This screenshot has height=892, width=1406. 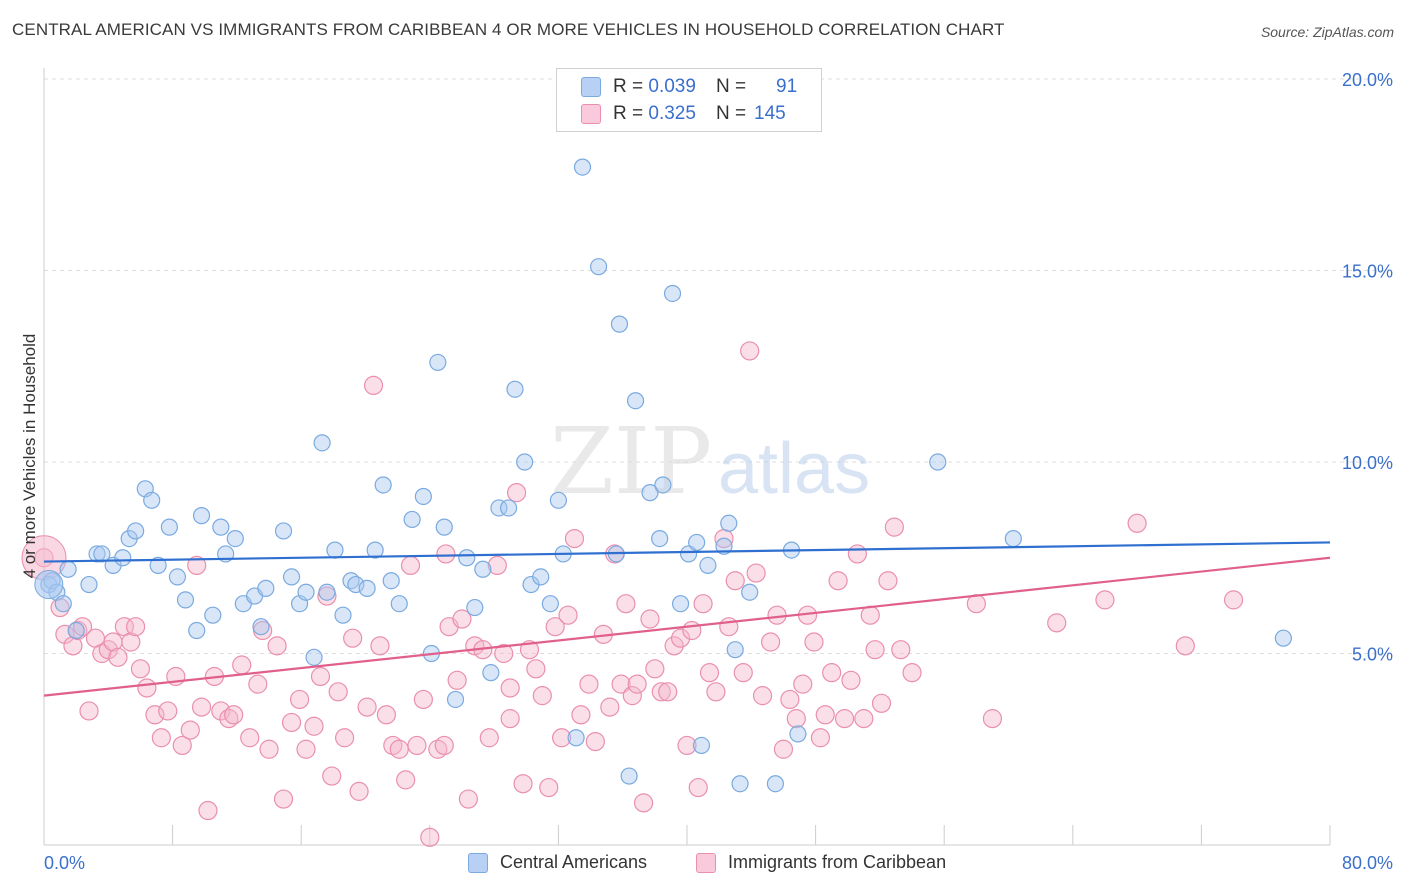 I want to click on watermark-atlas: atlas, so click(x=794, y=469).